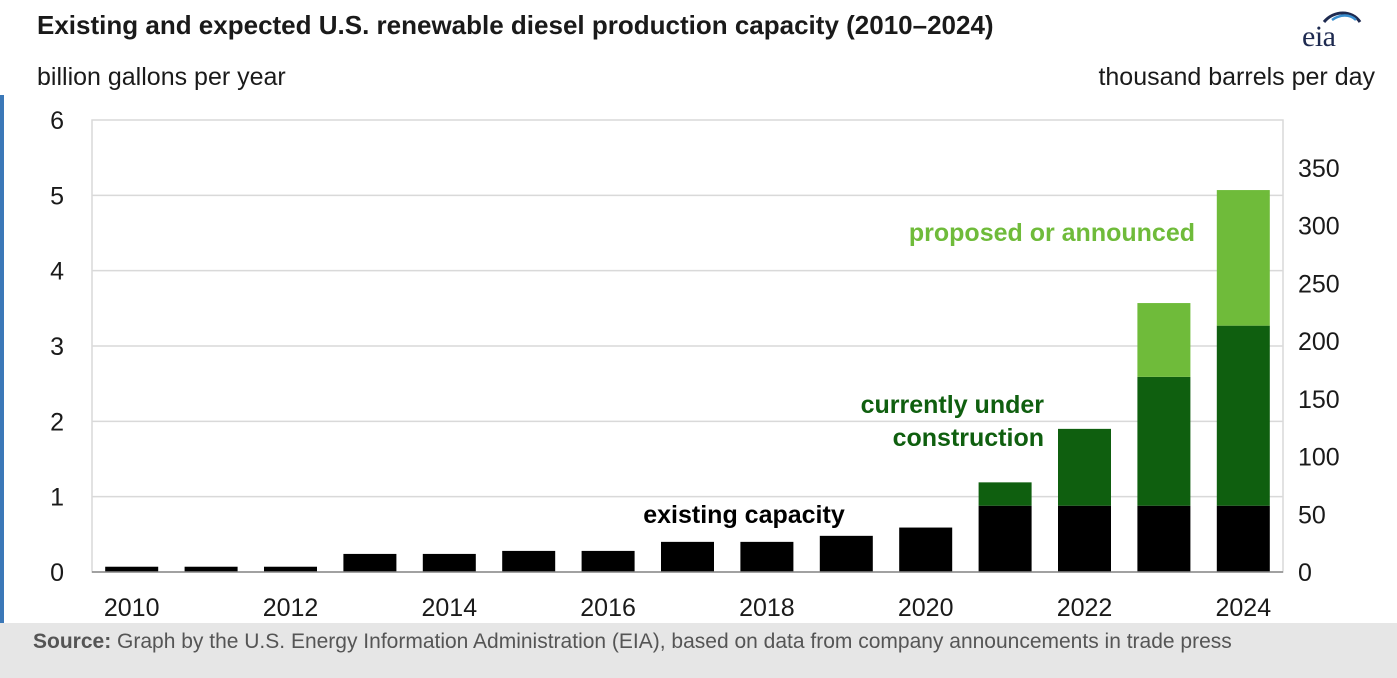  Describe the element at coordinates (529, 561) in the screenshot. I see `bar-existing-2015` at that location.